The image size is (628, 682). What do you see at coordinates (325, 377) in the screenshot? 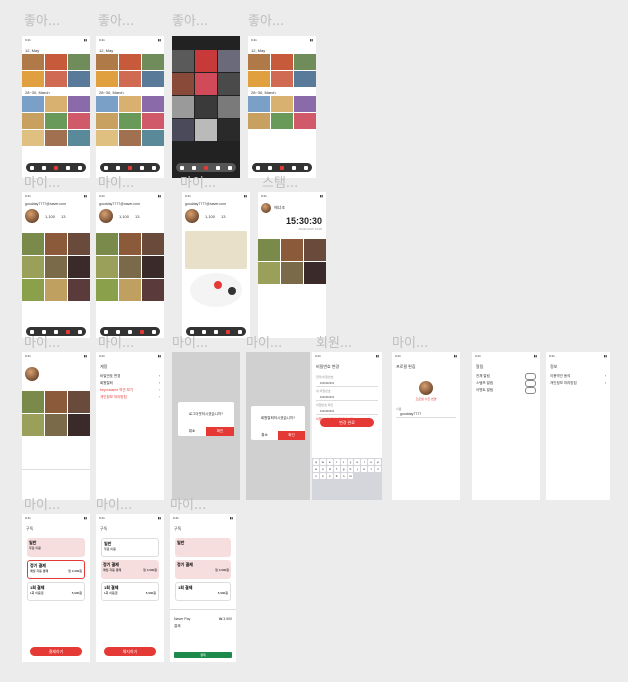
I see `field-label: 현재 비밀번호` at bounding box center [325, 377].